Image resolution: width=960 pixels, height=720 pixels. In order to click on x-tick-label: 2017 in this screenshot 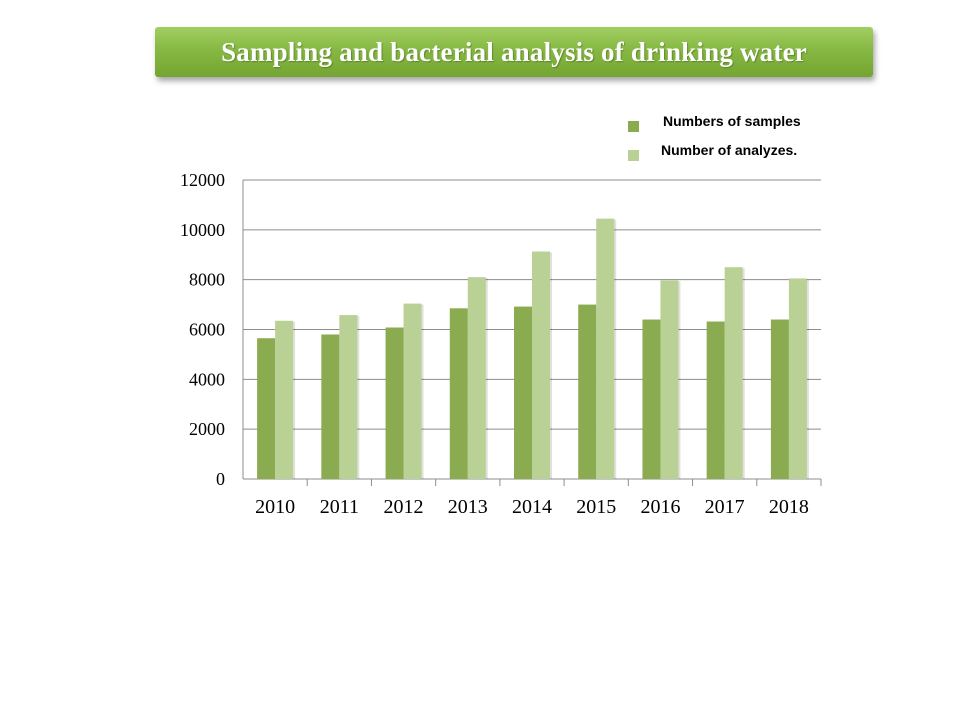, I will do `click(725, 507)`.